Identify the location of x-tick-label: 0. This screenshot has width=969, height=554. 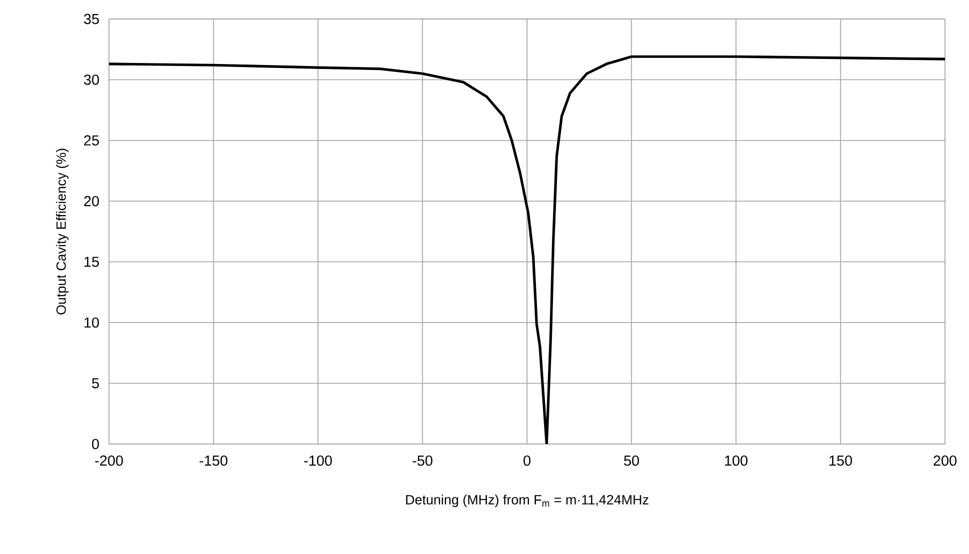
(527, 461).